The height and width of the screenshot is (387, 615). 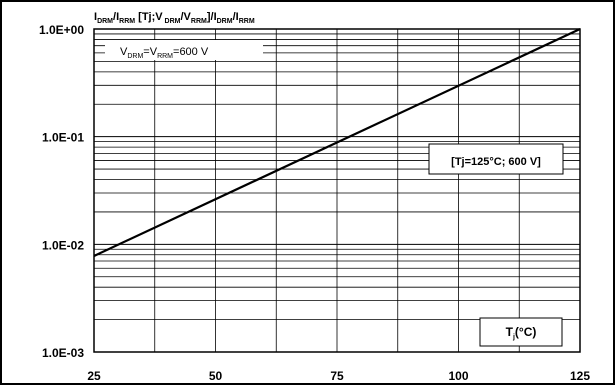 I want to click on y-tick-label: 1.0E-02, so click(x=63, y=245).